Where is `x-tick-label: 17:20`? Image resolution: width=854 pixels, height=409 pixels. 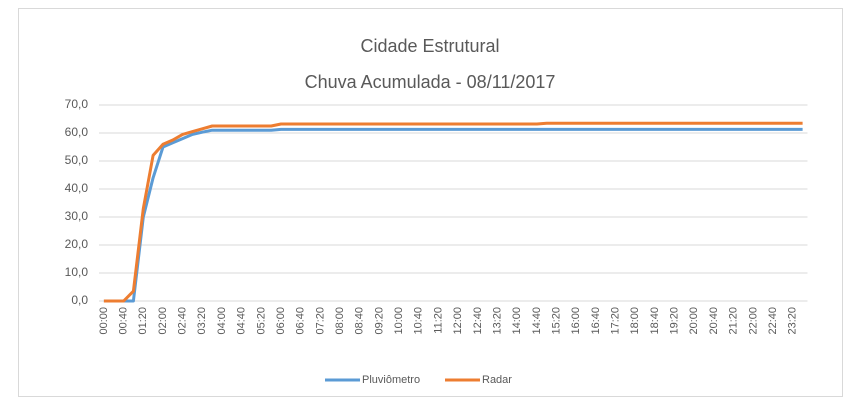
x-tick-label: 17:20 is located at coordinates (616, 321).